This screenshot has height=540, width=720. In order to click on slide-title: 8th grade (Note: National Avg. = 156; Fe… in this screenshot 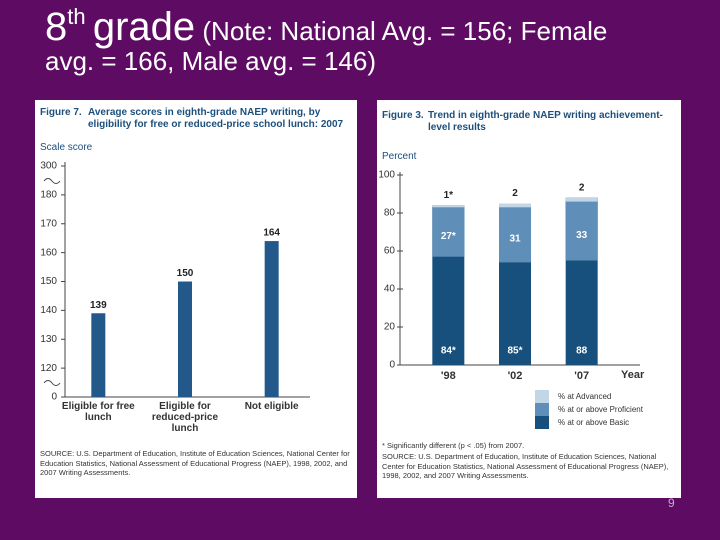, I will do `click(345, 39)`.